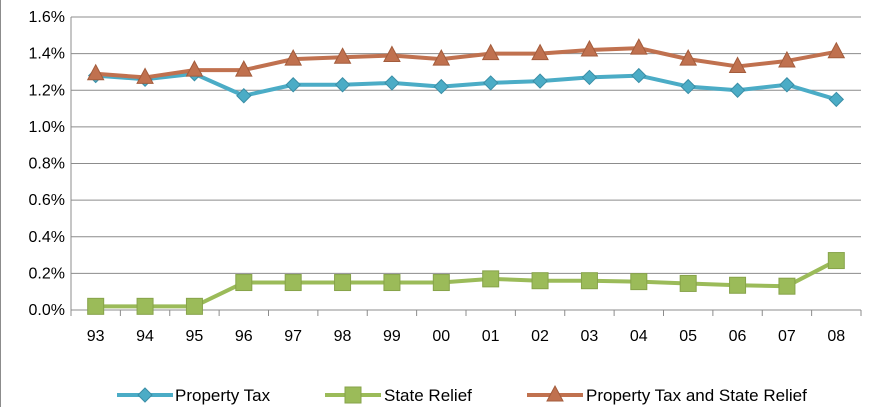 The height and width of the screenshot is (412, 870). Describe the element at coordinates (47, 310) in the screenshot. I see `y-tick-label: 0.0%` at that location.